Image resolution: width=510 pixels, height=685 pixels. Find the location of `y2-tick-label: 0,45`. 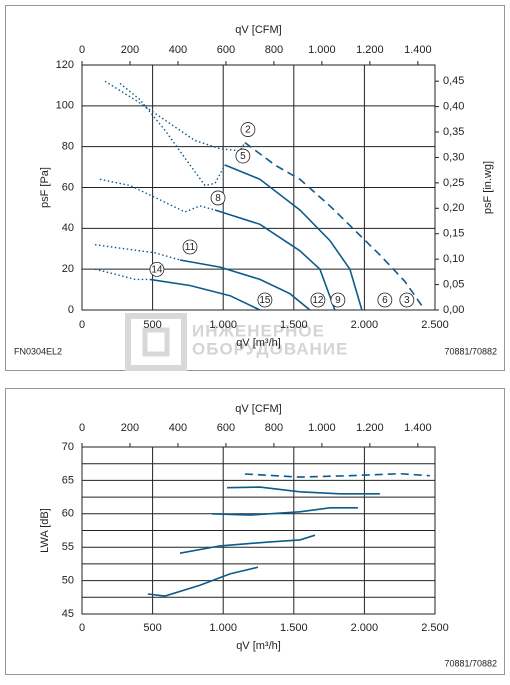

y2-tick-label: 0,45 is located at coordinates (453, 81).